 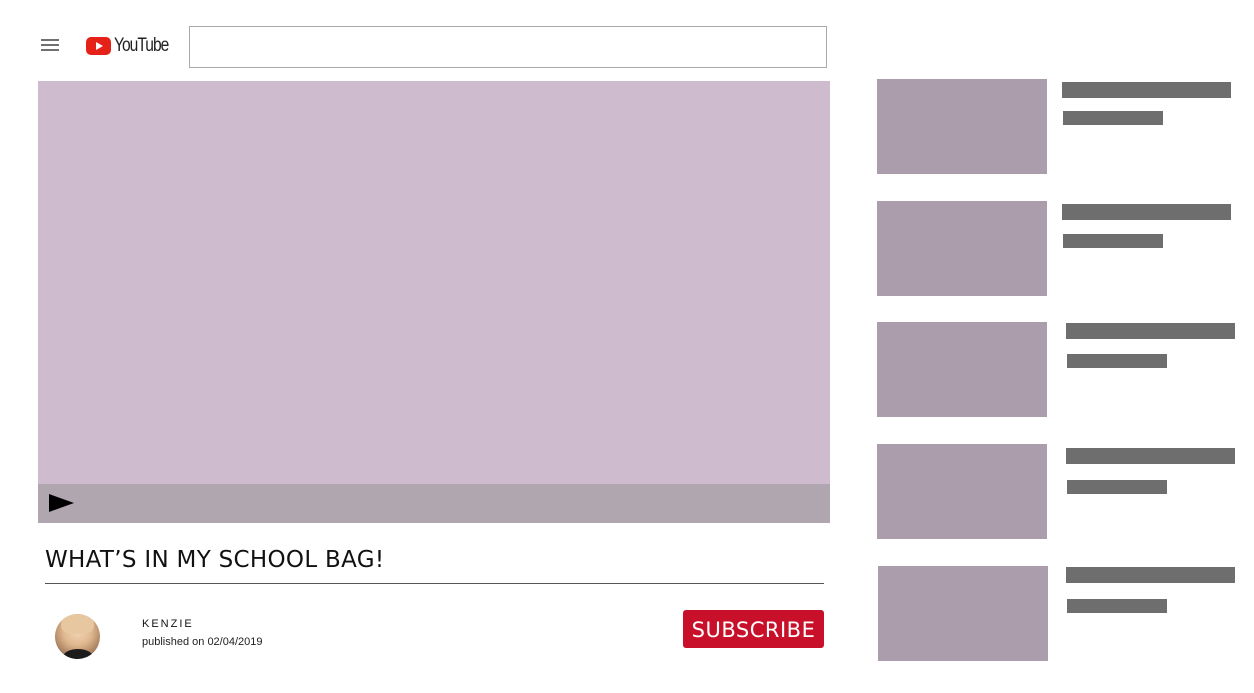 I want to click on hamburger-menu-icon, so click(x=50, y=45).